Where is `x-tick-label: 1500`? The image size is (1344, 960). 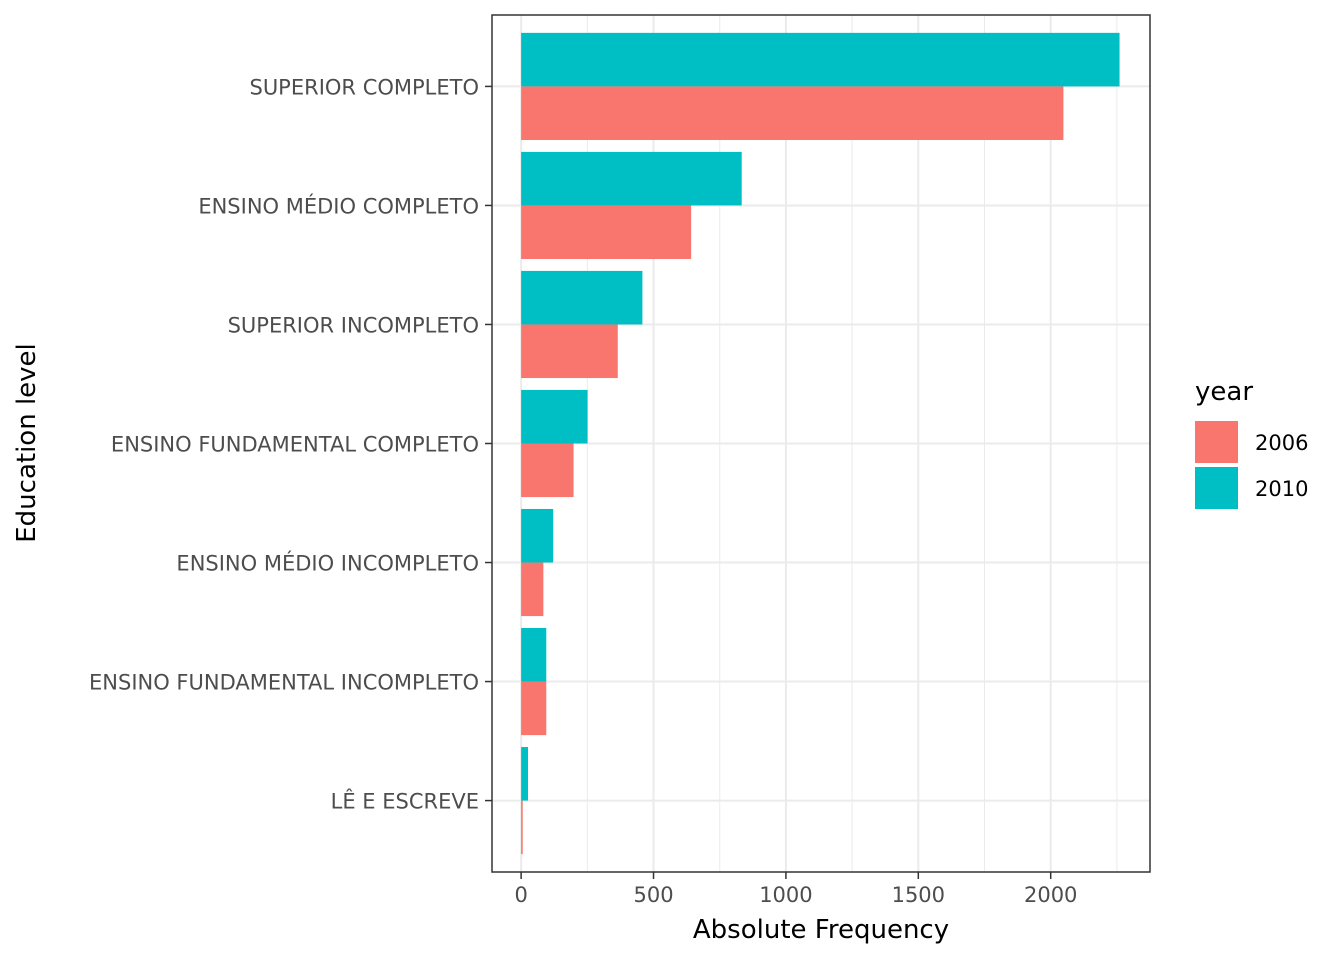 x-tick-label: 1500 is located at coordinates (918, 895).